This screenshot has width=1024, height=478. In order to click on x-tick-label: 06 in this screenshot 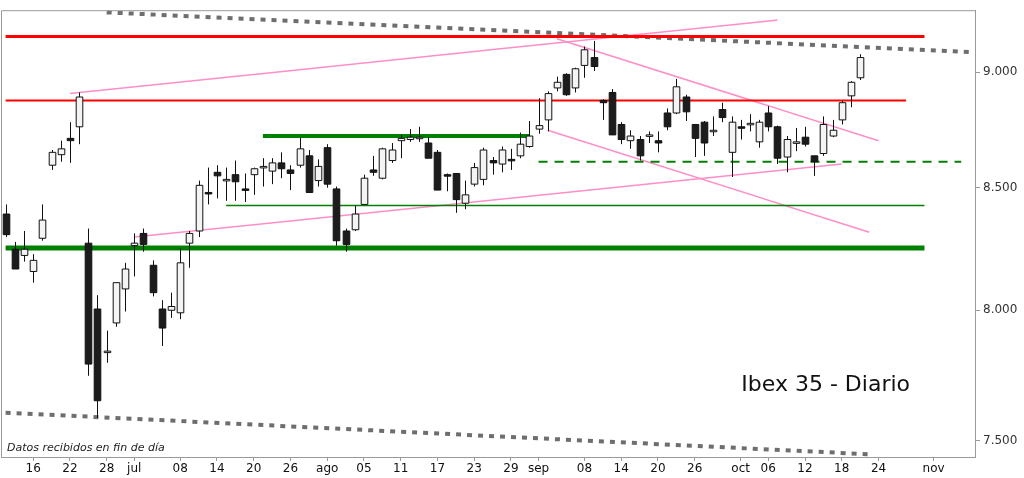, I will do `click(768, 468)`.